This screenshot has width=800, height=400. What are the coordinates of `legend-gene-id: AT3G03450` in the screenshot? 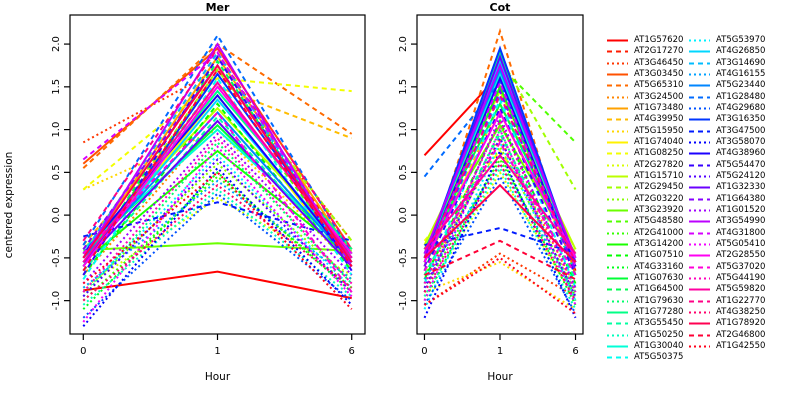 It's located at (659, 74).